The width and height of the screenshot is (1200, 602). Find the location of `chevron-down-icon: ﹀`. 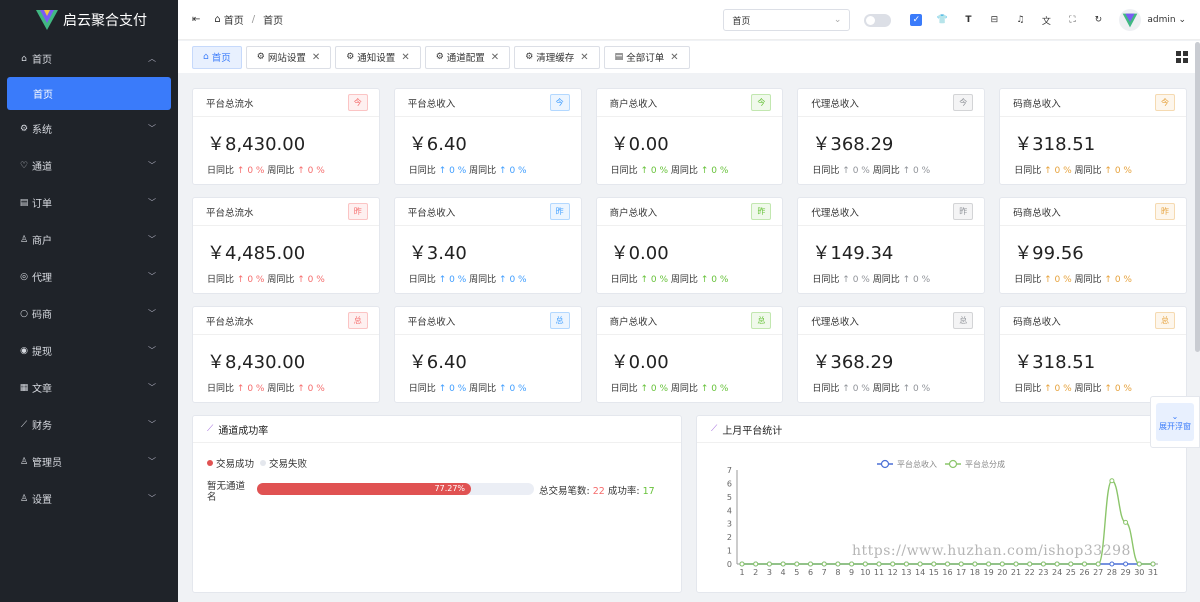

chevron-down-icon: ﹀ is located at coordinates (152, 202).